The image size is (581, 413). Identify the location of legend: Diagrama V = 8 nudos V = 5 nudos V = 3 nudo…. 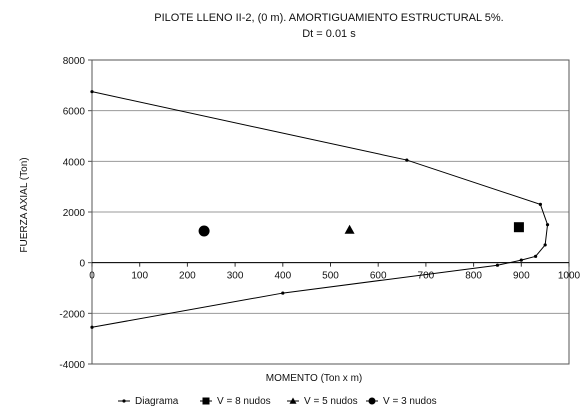
(277, 401).